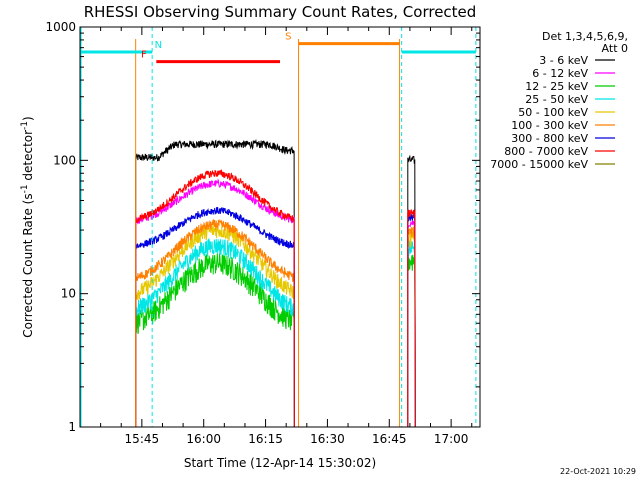 The width and height of the screenshot is (640, 480). What do you see at coordinates (25, 188) in the screenshot?
I see `y-axis-label-sup1: -1` at bounding box center [25, 188].